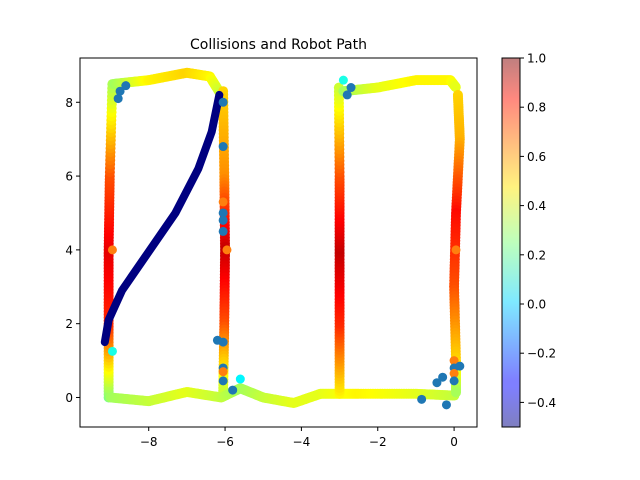 The height and width of the screenshot is (480, 640). I want to click on colorbar-tick-label: 0.6, so click(536, 157).